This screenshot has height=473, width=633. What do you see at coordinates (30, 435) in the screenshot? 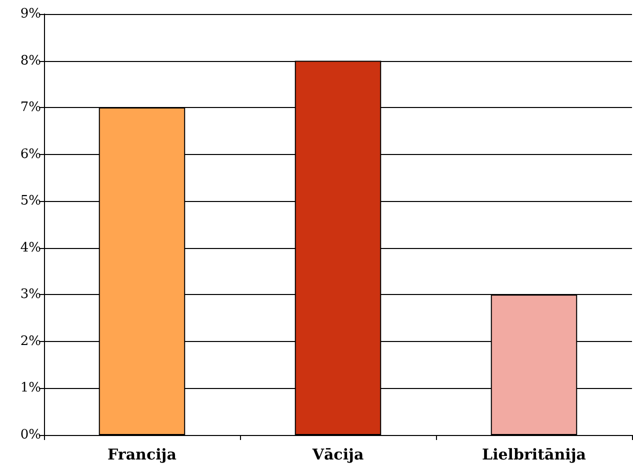
I see `y-tick-label: 0%` at bounding box center [30, 435].